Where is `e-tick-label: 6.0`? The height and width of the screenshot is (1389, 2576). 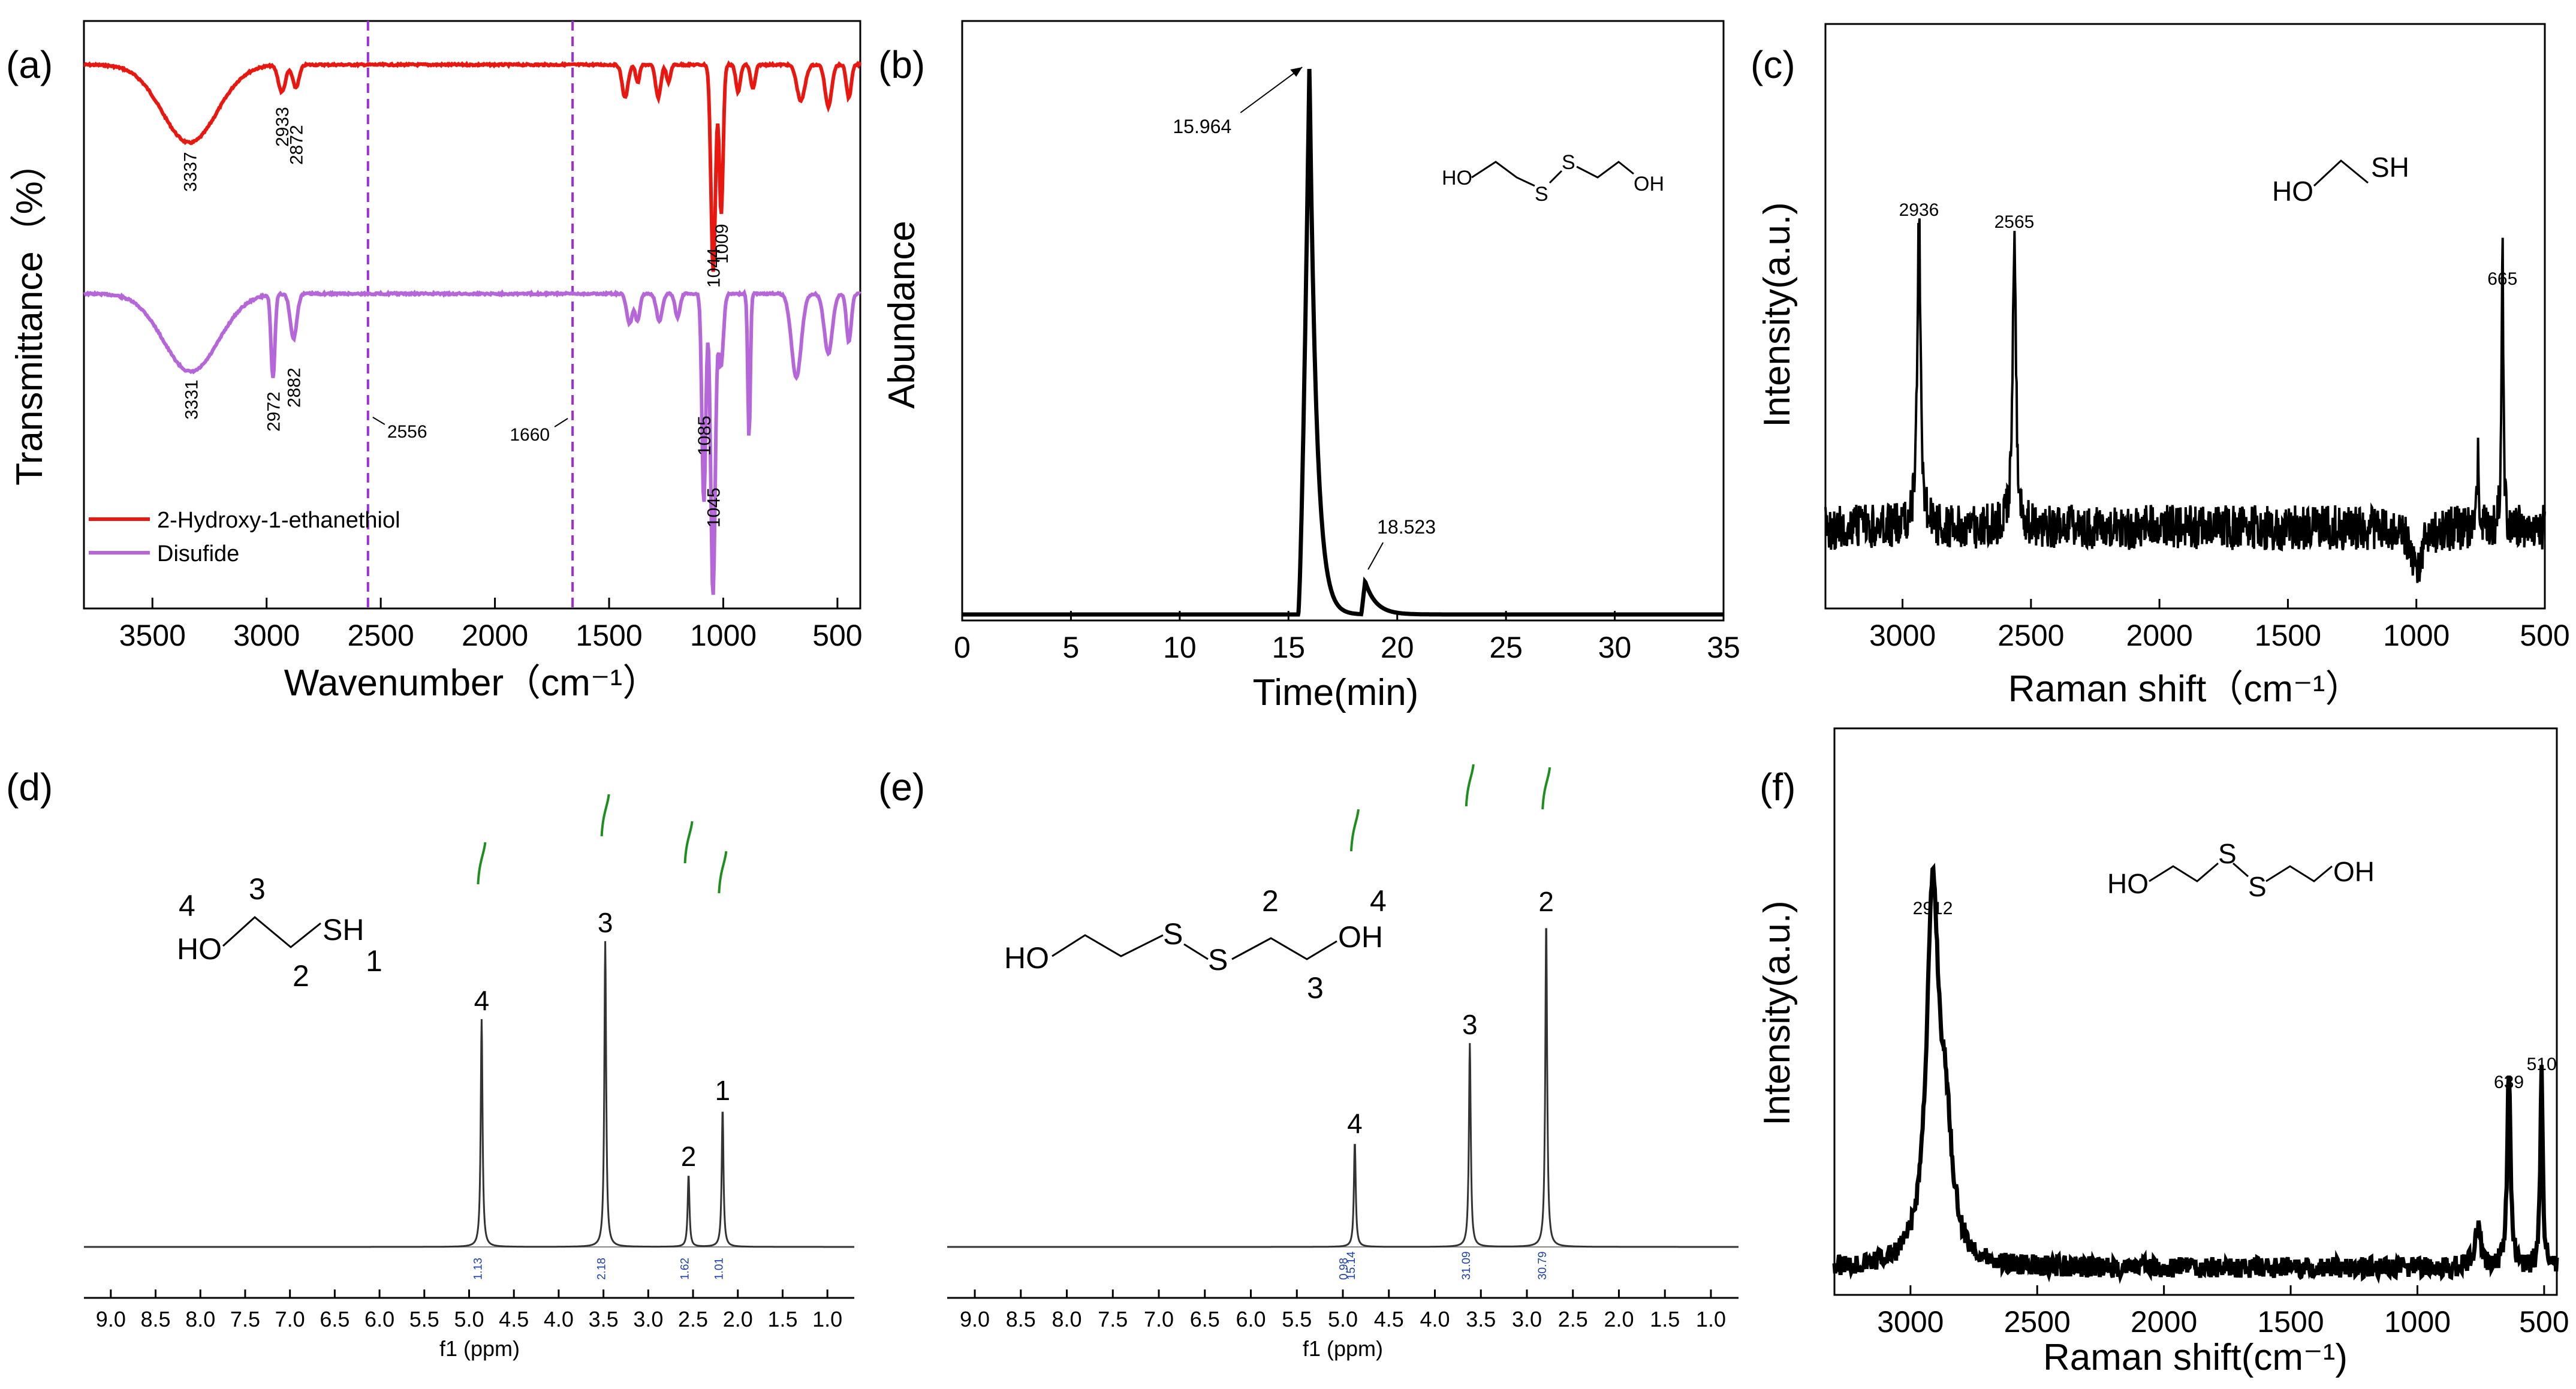
e-tick-label: 6.0 is located at coordinates (1251, 1319).